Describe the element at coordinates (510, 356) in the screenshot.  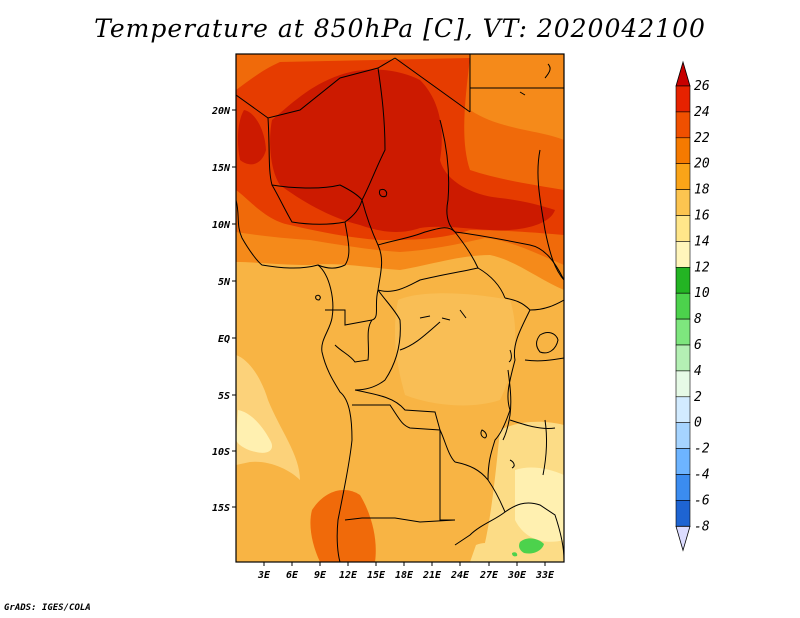
I see `lake-kivu` at that location.